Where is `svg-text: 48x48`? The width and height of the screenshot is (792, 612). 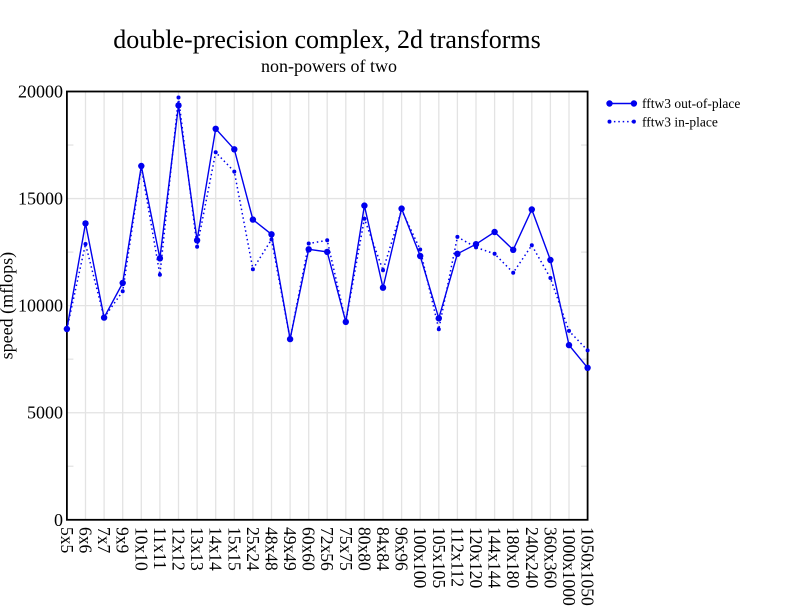 svg-text: 48x48 is located at coordinates (272, 549).